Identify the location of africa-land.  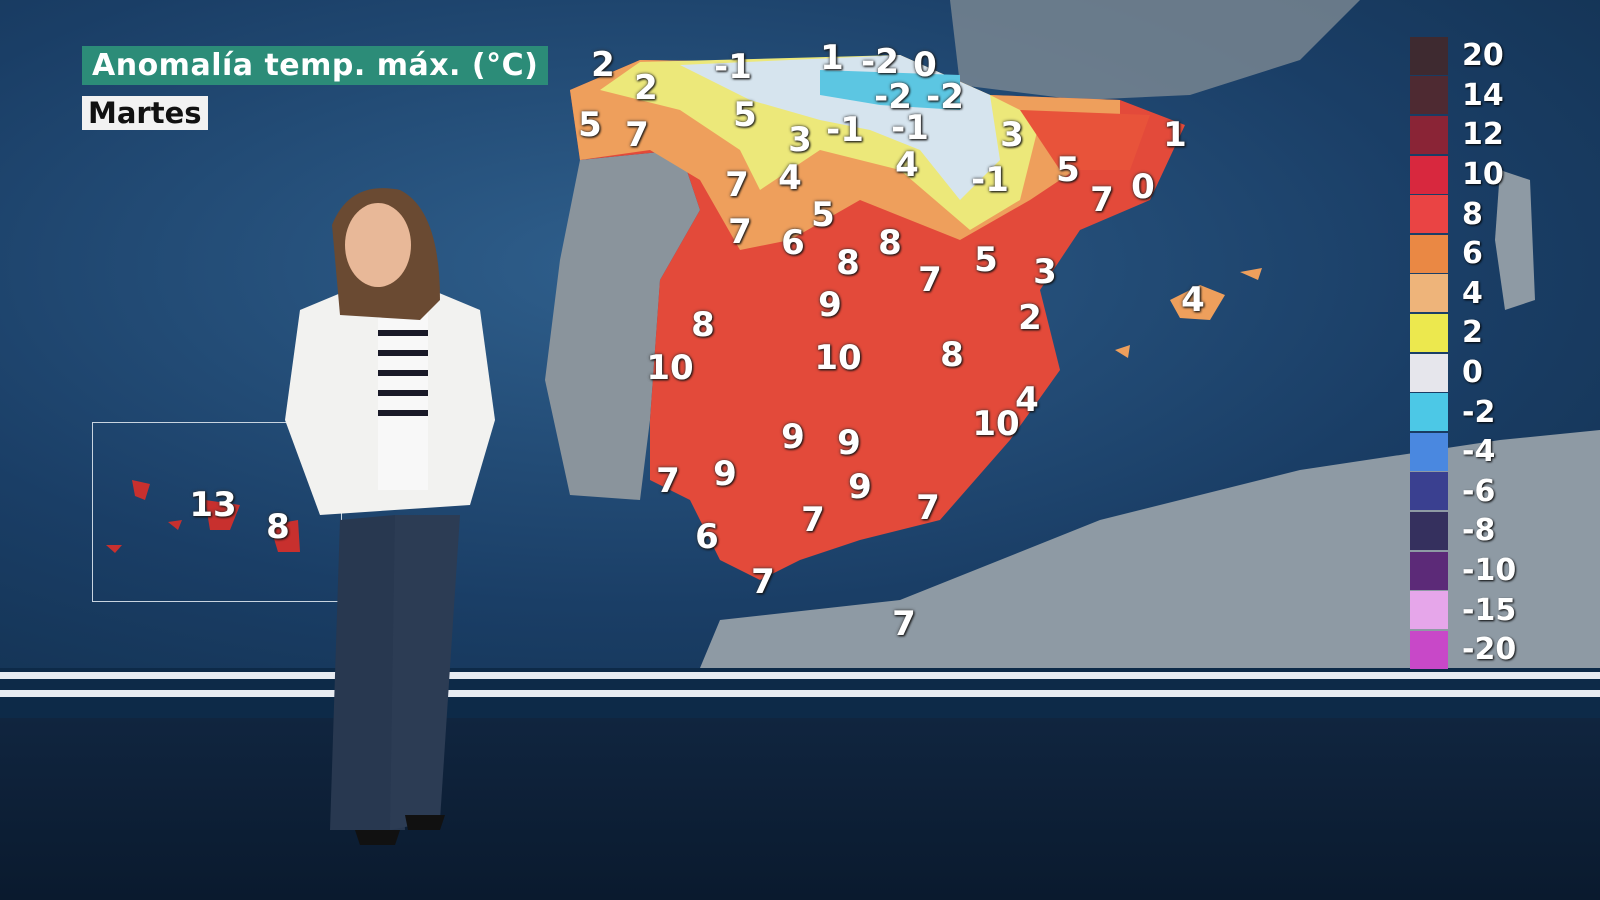
(1150, 549).